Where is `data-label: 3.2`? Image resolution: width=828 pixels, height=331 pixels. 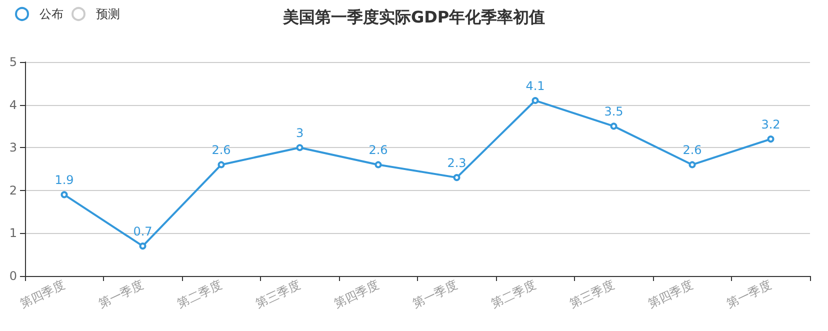
data-label: 3.2 is located at coordinates (770, 125).